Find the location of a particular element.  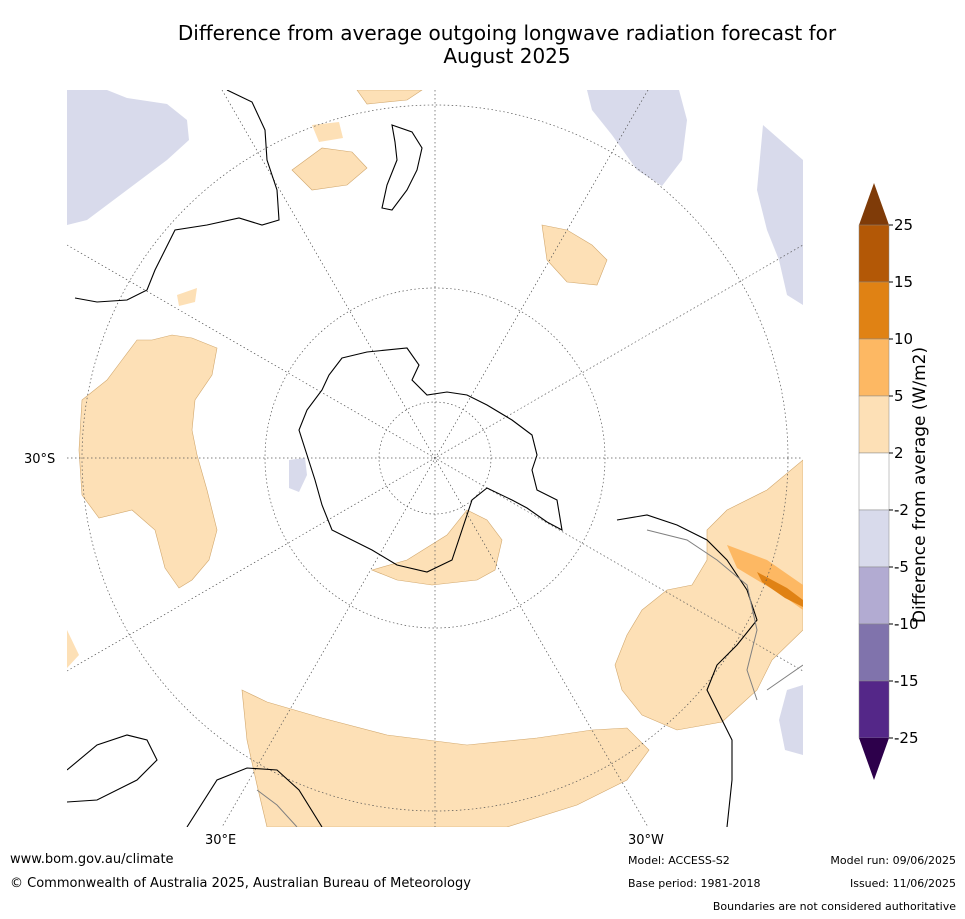

colorbar-label: Difference from average (W/m2) is located at coordinates (920, 485).